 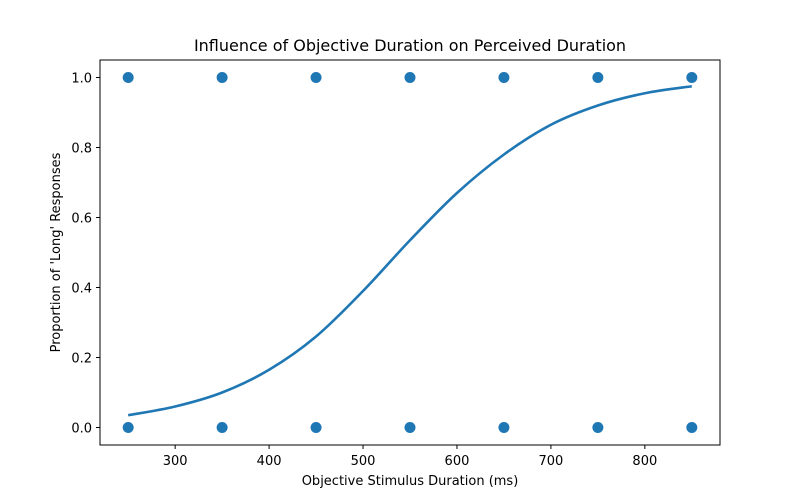 I want to click on x-tick-label: 800, so click(x=644, y=461).